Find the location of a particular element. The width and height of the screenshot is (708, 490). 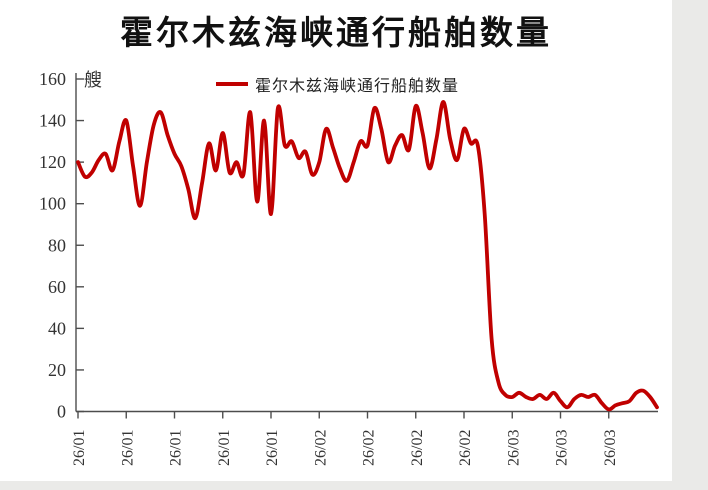

y-tick-label: 100 is located at coordinates (52, 204).